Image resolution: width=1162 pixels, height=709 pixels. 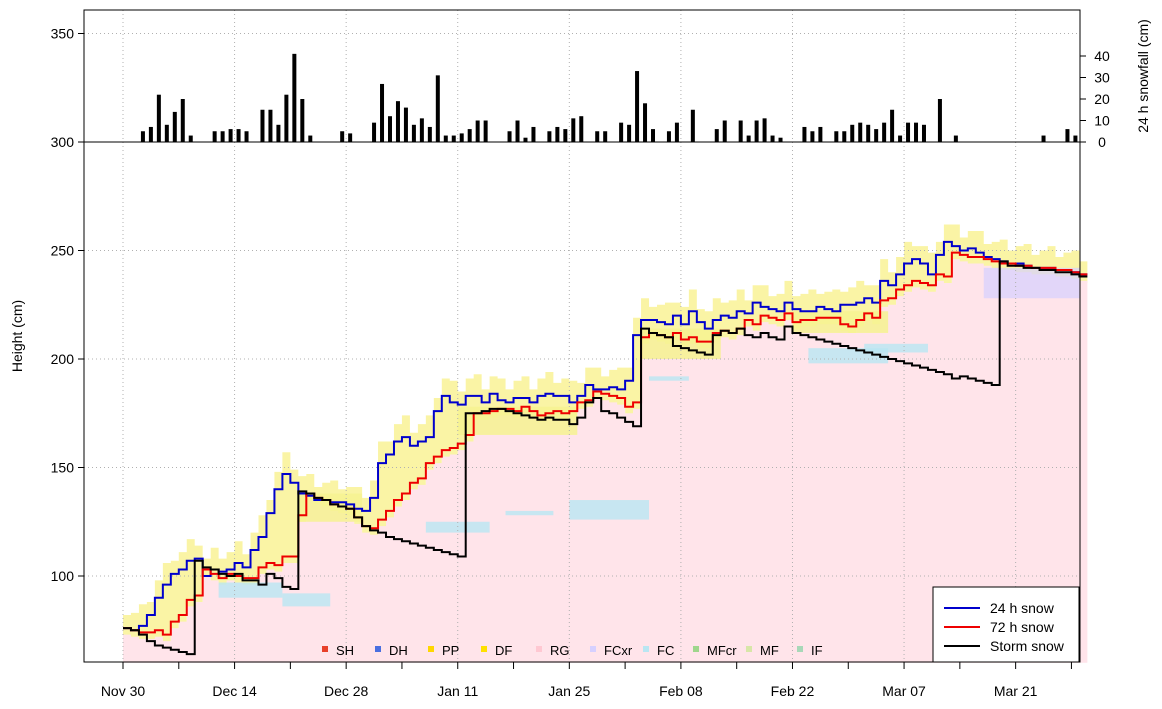 What do you see at coordinates (1022, 608) in the screenshot?
I see `legend-line-label: 24 h snow` at bounding box center [1022, 608].